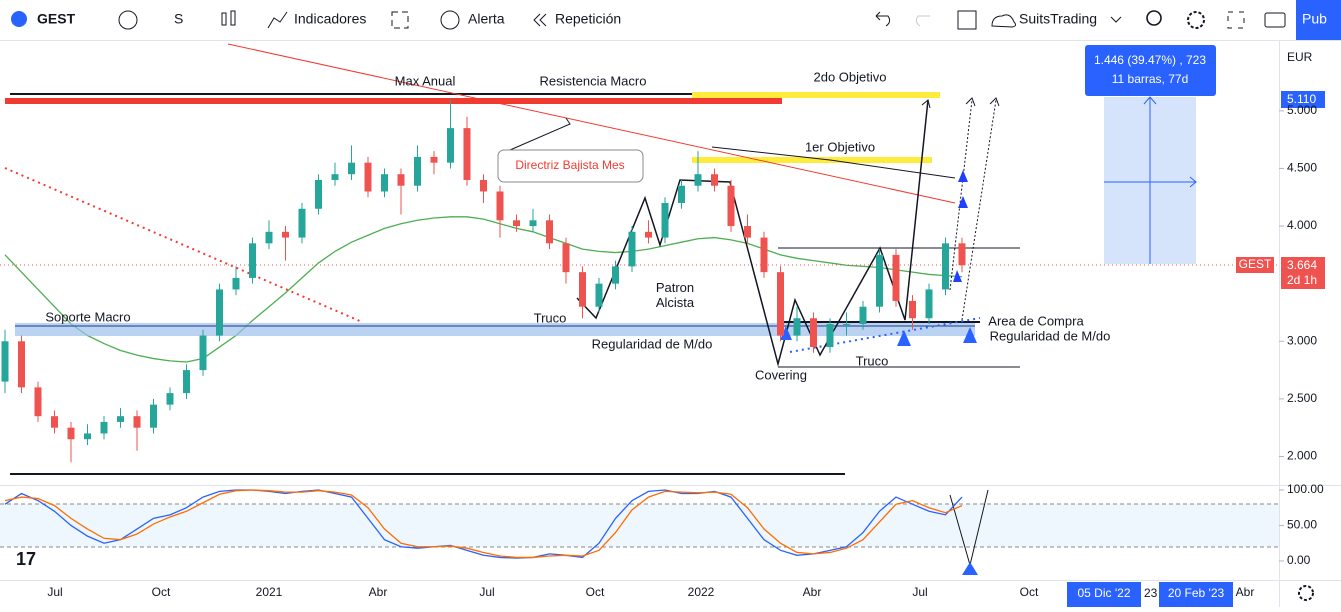  I want to click on fullscreen, so click(1236, 20).